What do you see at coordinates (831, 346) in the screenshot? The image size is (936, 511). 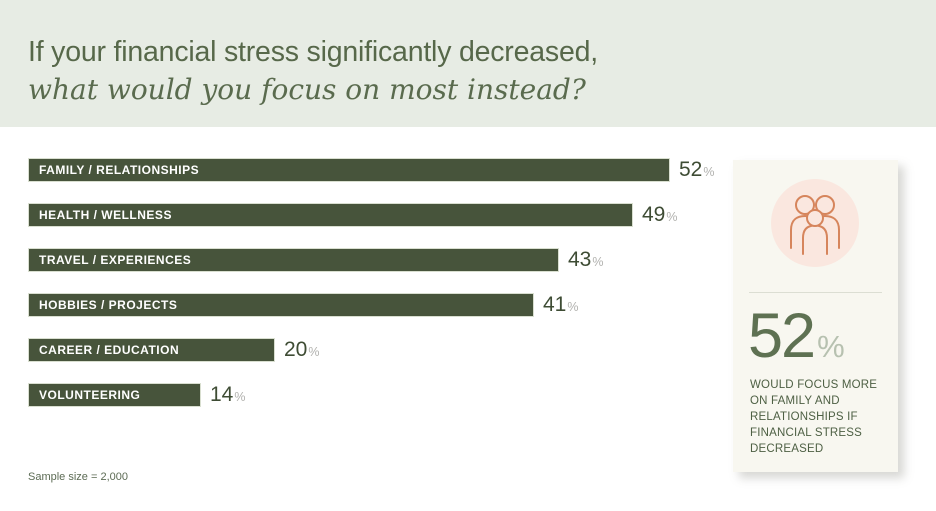 I see `stat-percent-sign: %` at bounding box center [831, 346].